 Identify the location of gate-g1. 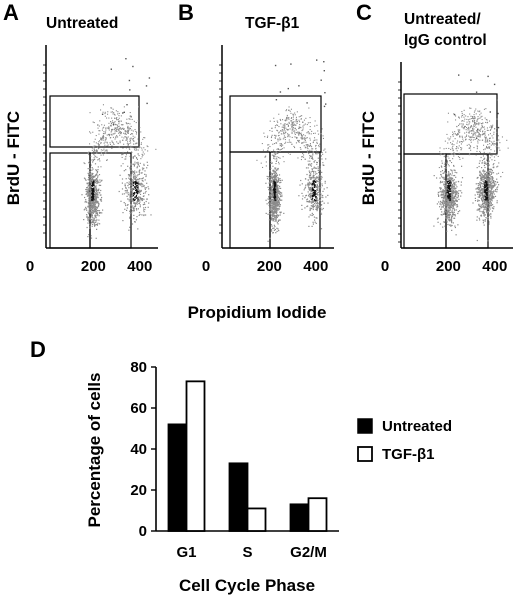
(250, 200).